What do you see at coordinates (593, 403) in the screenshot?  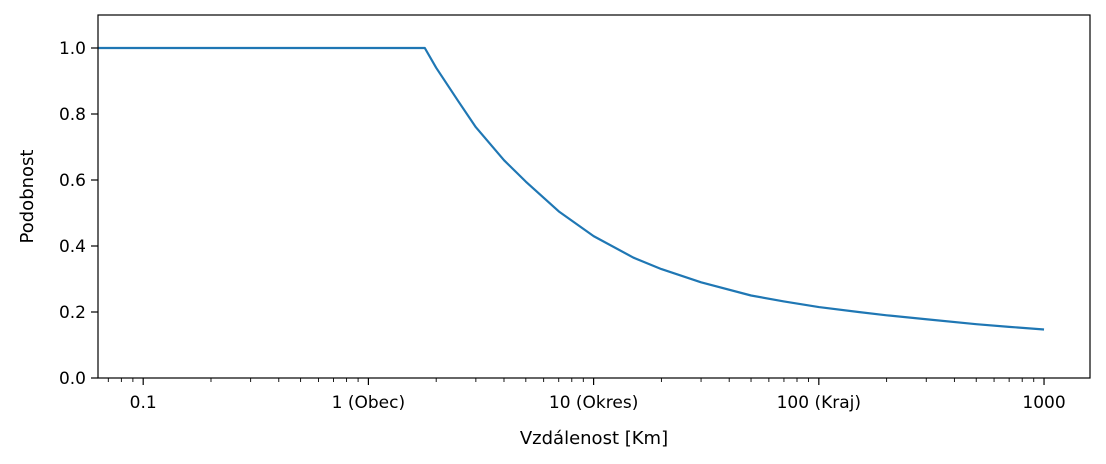 I see `x-tick-label: 10 (Okres)` at bounding box center [593, 403].